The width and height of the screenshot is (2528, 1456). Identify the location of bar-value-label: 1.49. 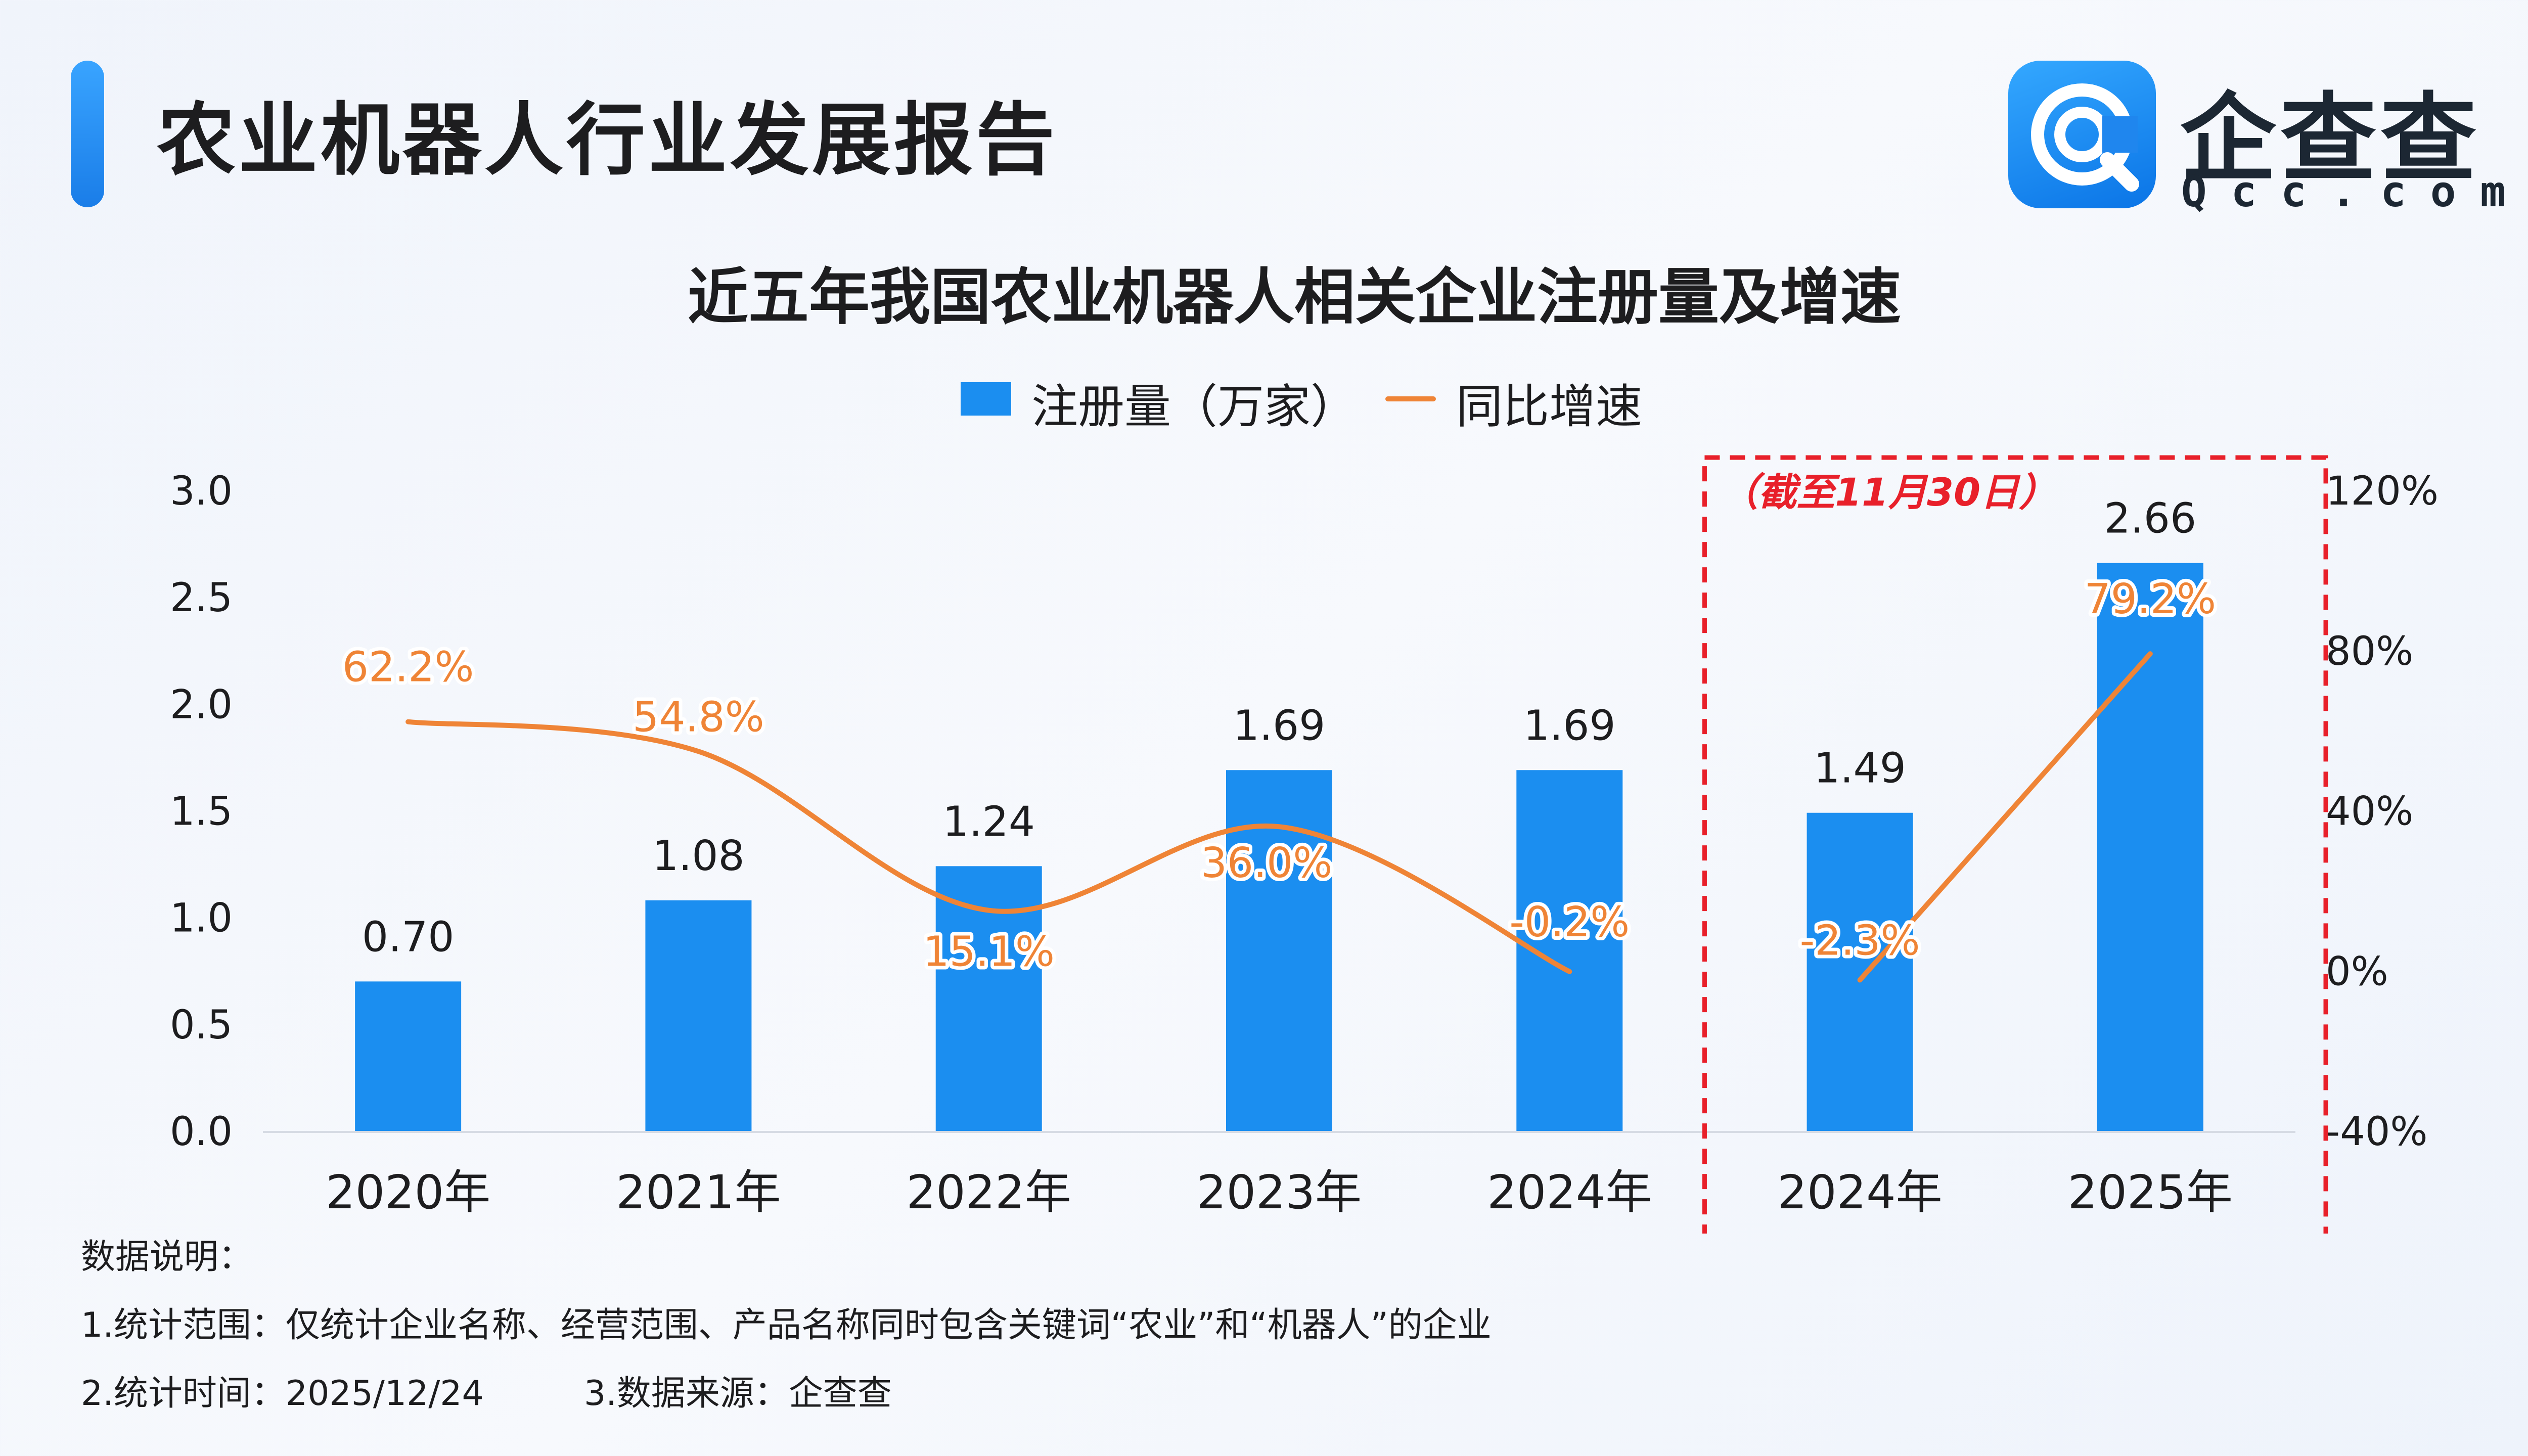
(1860, 769).